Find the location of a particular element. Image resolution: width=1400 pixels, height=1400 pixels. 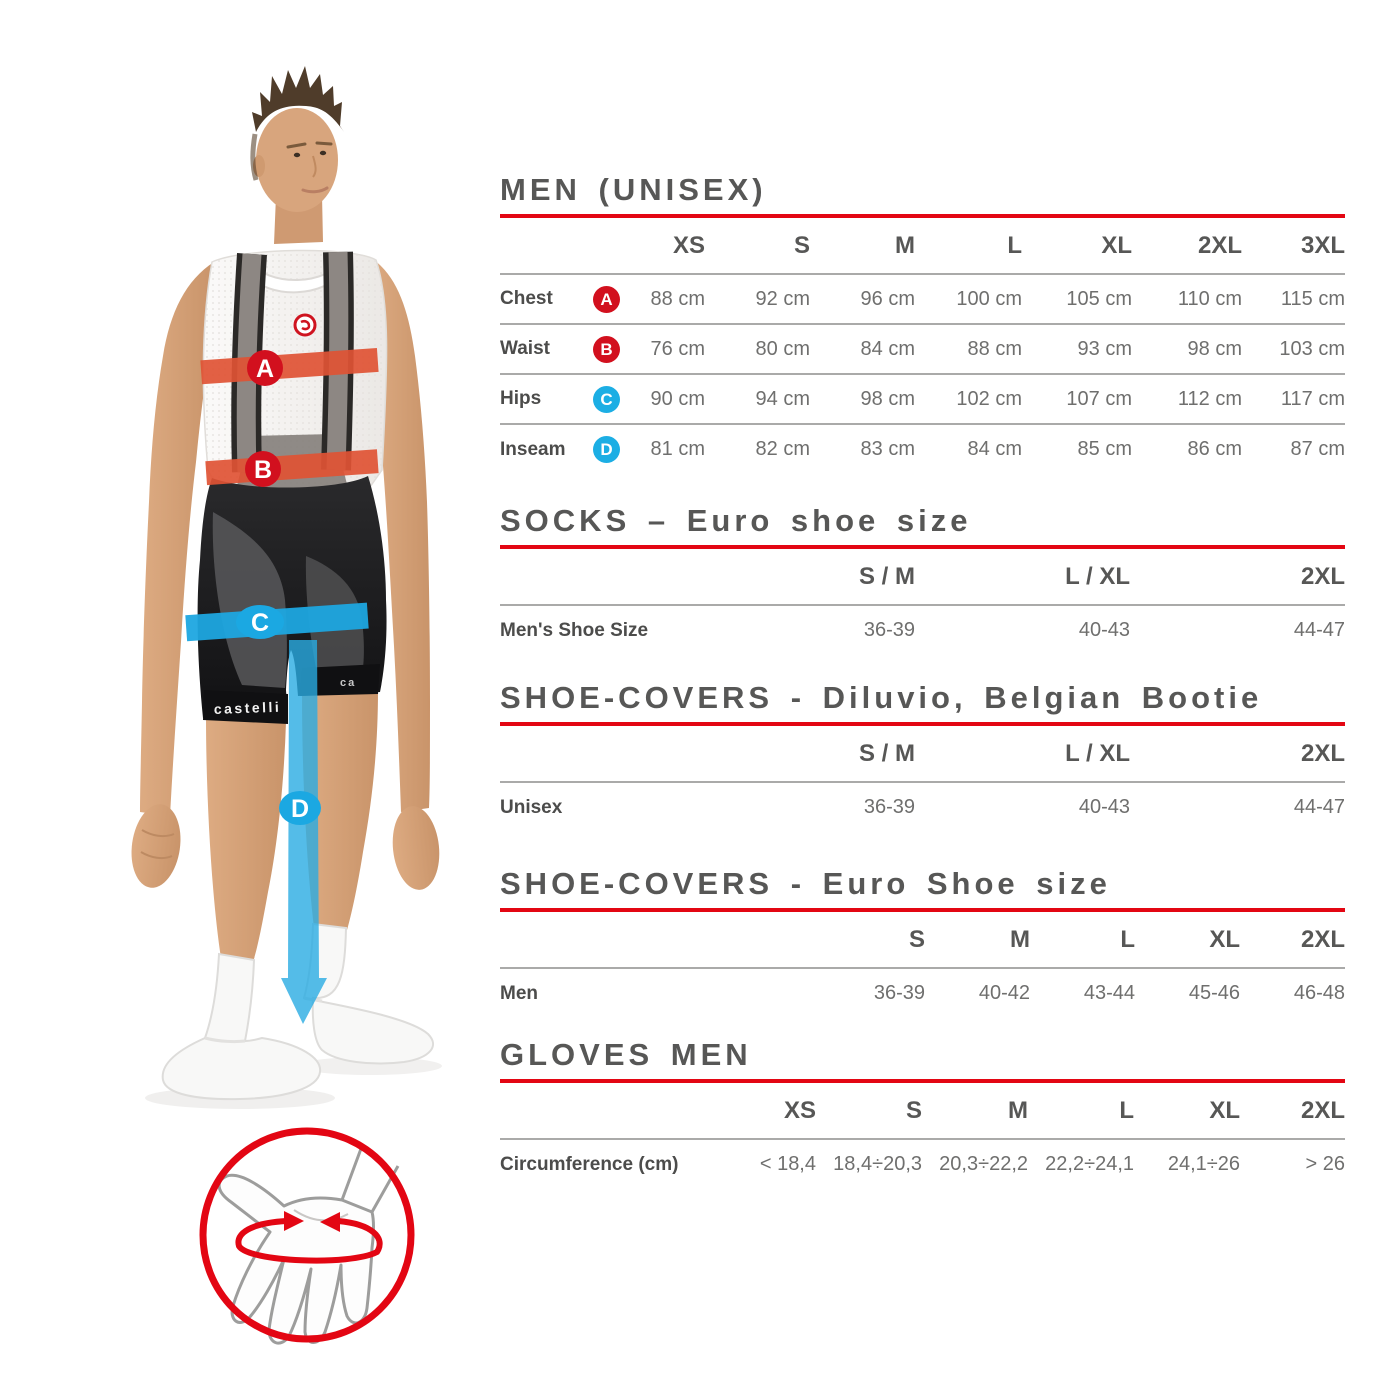

badge-cell: C is located at coordinates (606, 398).